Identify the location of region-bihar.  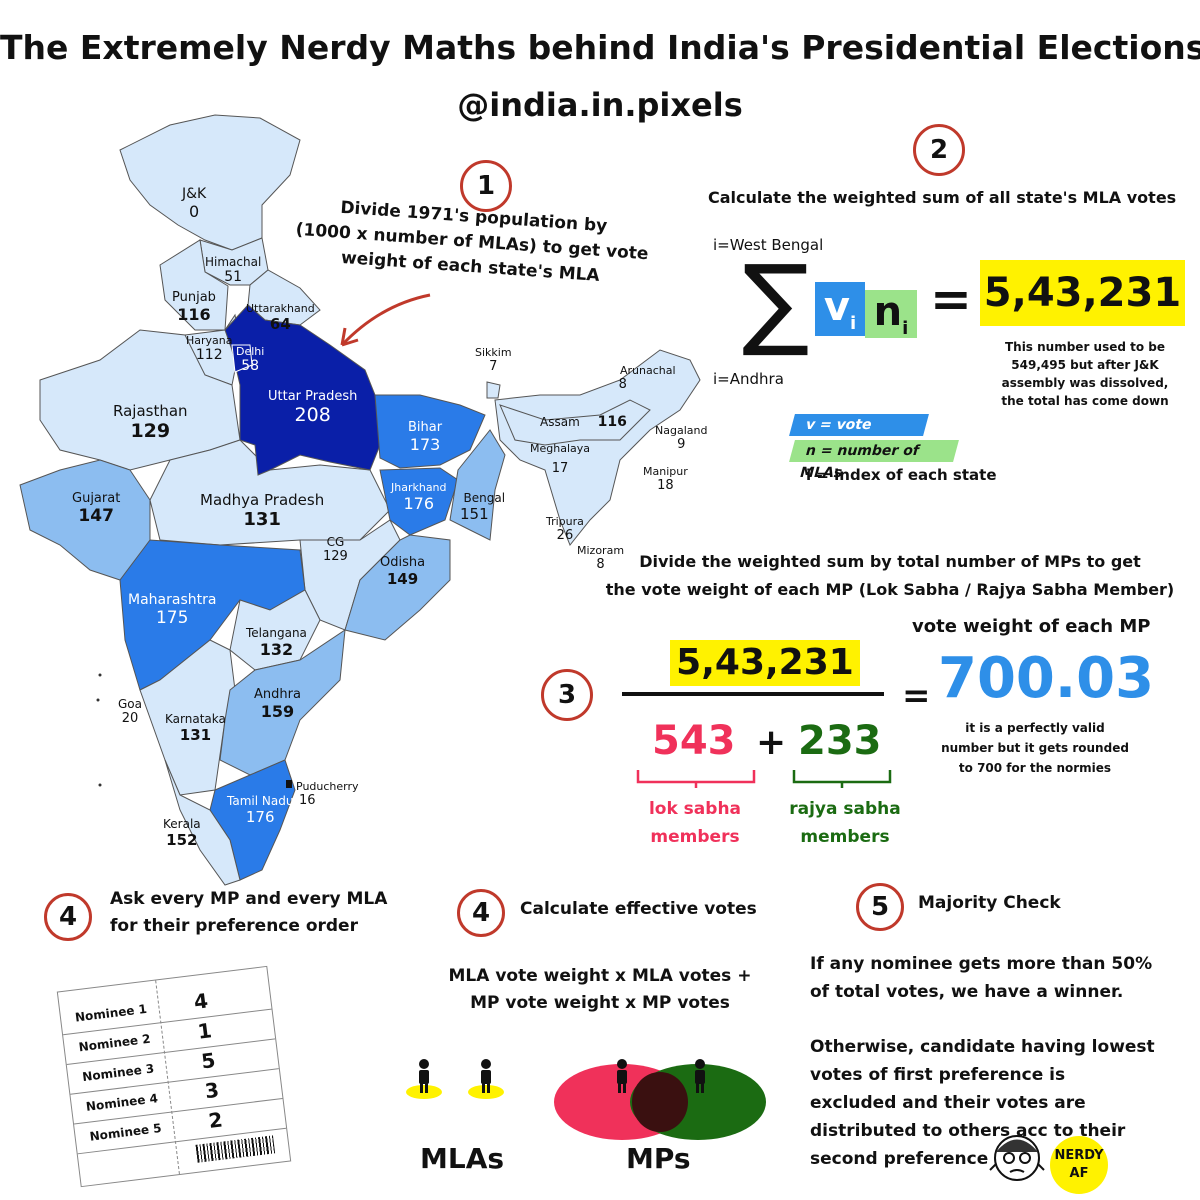
(430, 431).